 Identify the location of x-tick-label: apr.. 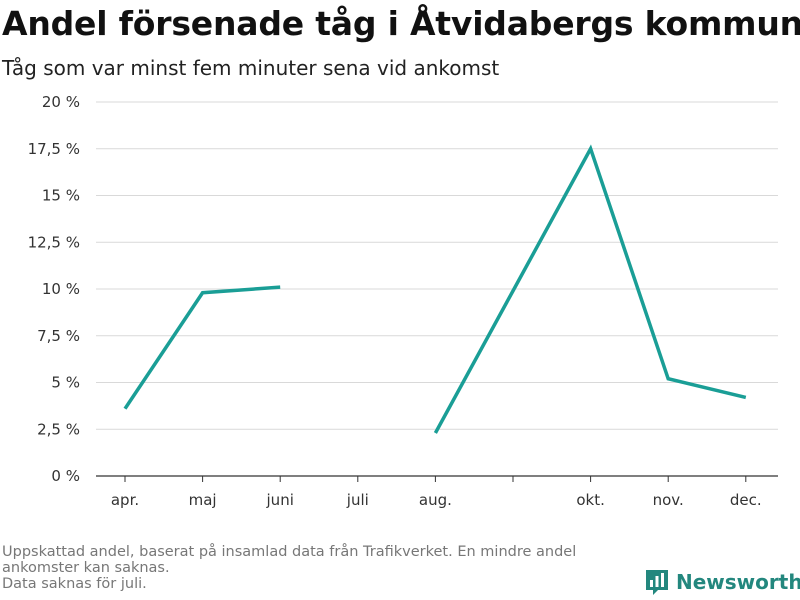
(125, 500).